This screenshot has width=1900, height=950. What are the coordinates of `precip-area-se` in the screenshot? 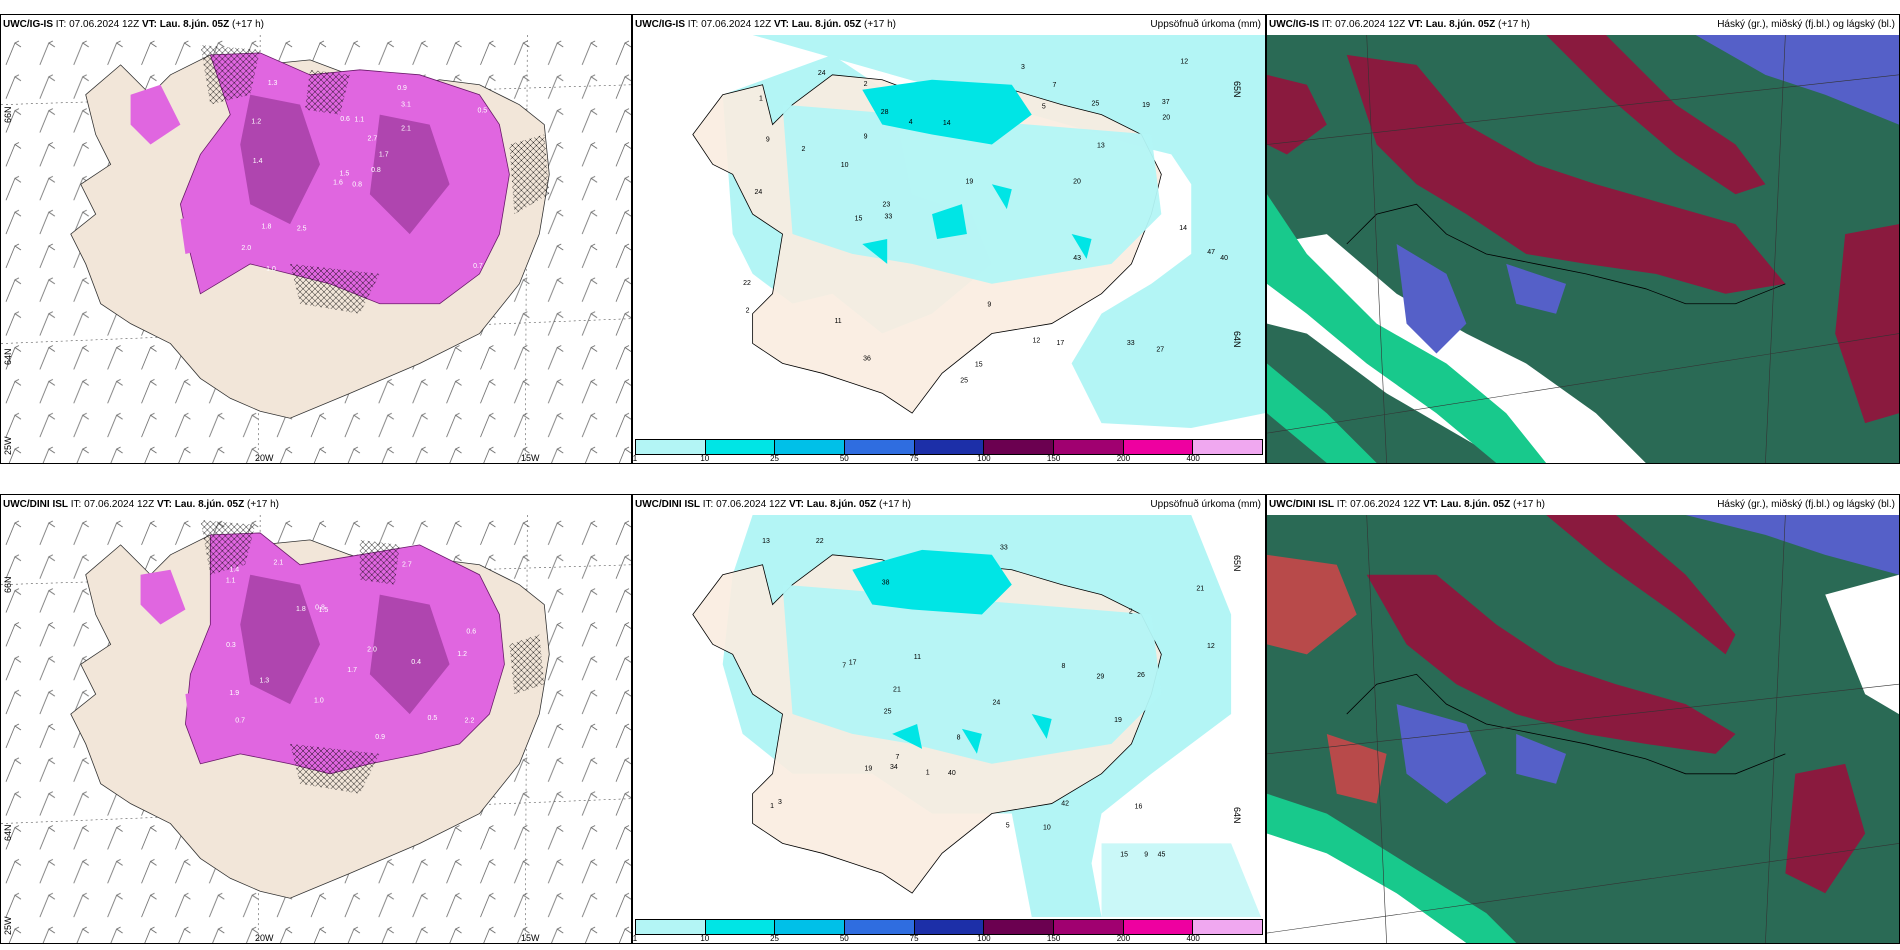 It's located at (1181, 880).